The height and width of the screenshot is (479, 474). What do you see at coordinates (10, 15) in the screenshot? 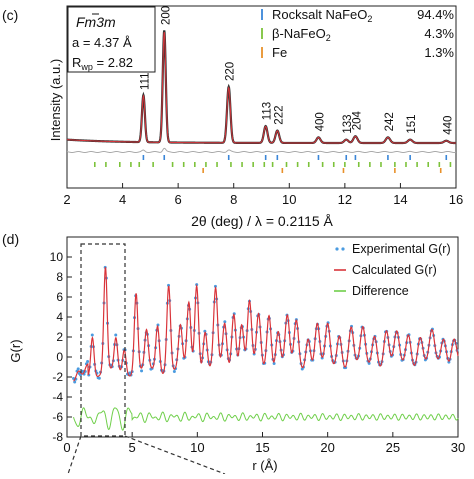
I see `panel-c-label: (c)` at bounding box center [10, 15].